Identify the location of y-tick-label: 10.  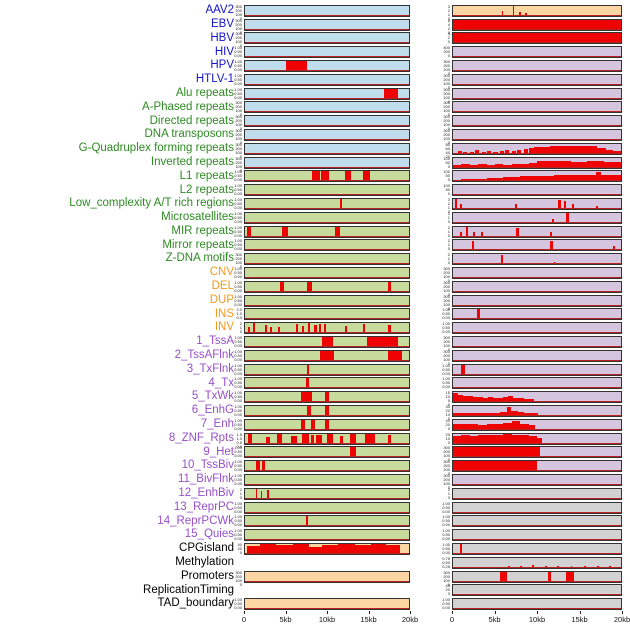
(447, 438).